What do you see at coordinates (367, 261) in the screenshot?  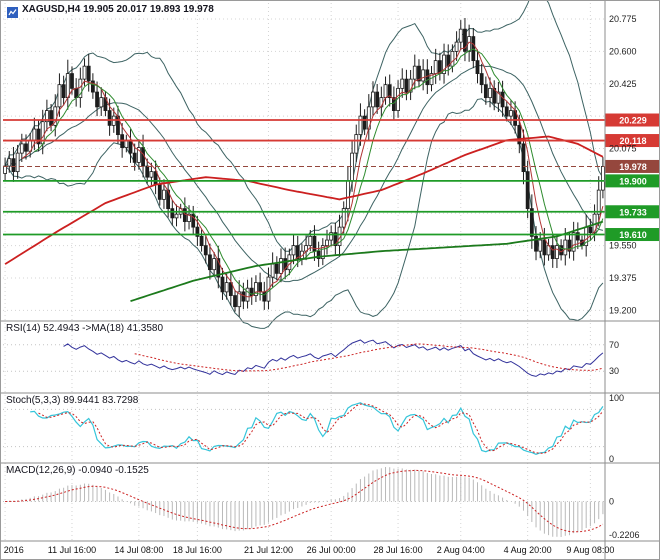 I see `long-ma-green` at bounding box center [367, 261].